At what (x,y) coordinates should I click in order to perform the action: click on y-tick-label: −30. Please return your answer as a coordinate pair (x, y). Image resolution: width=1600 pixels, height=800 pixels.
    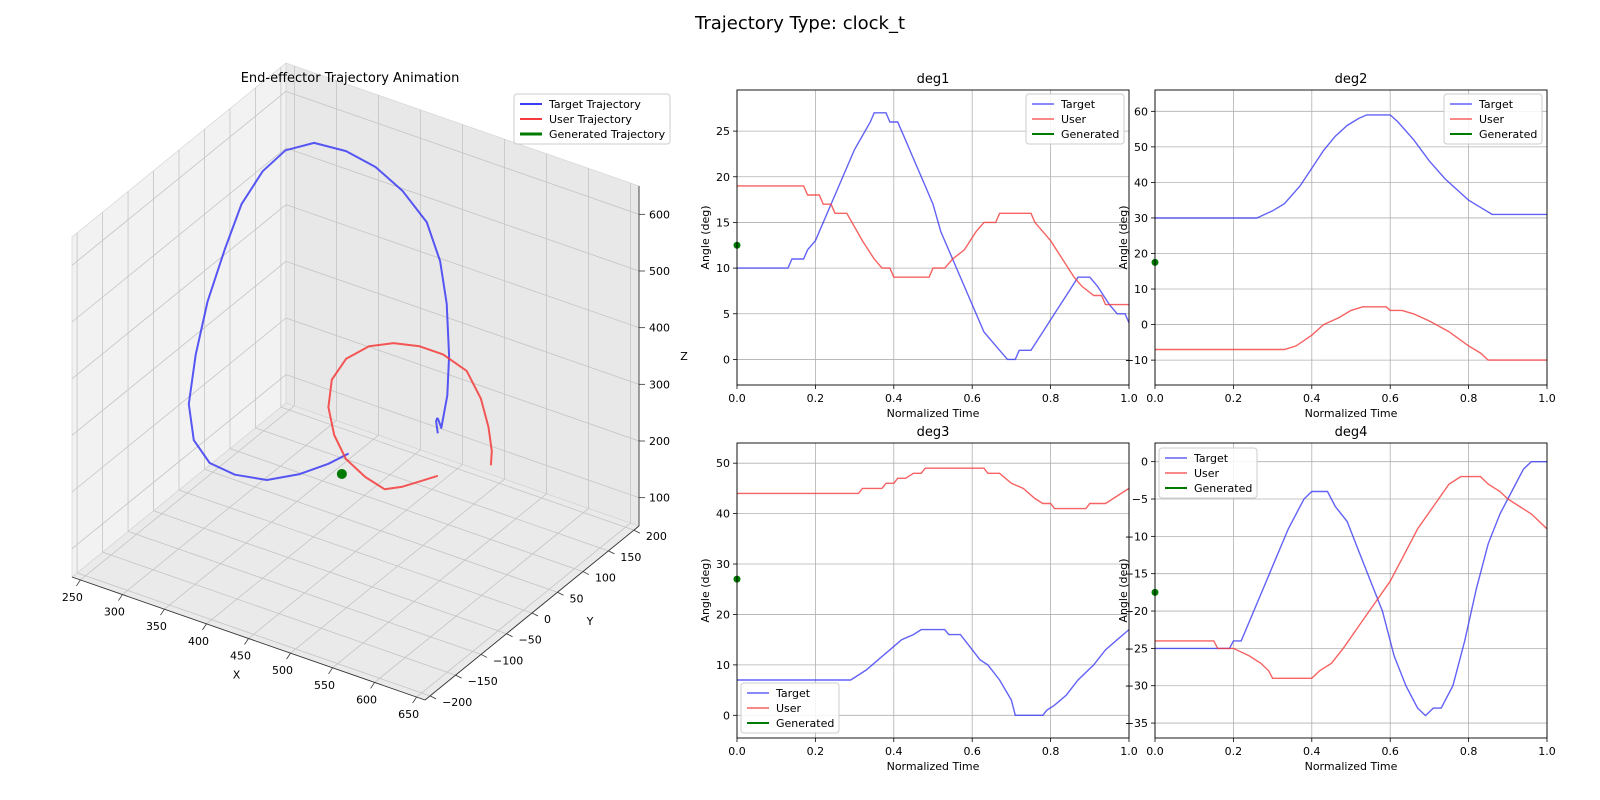
    Looking at the image, I should click on (1136, 686).